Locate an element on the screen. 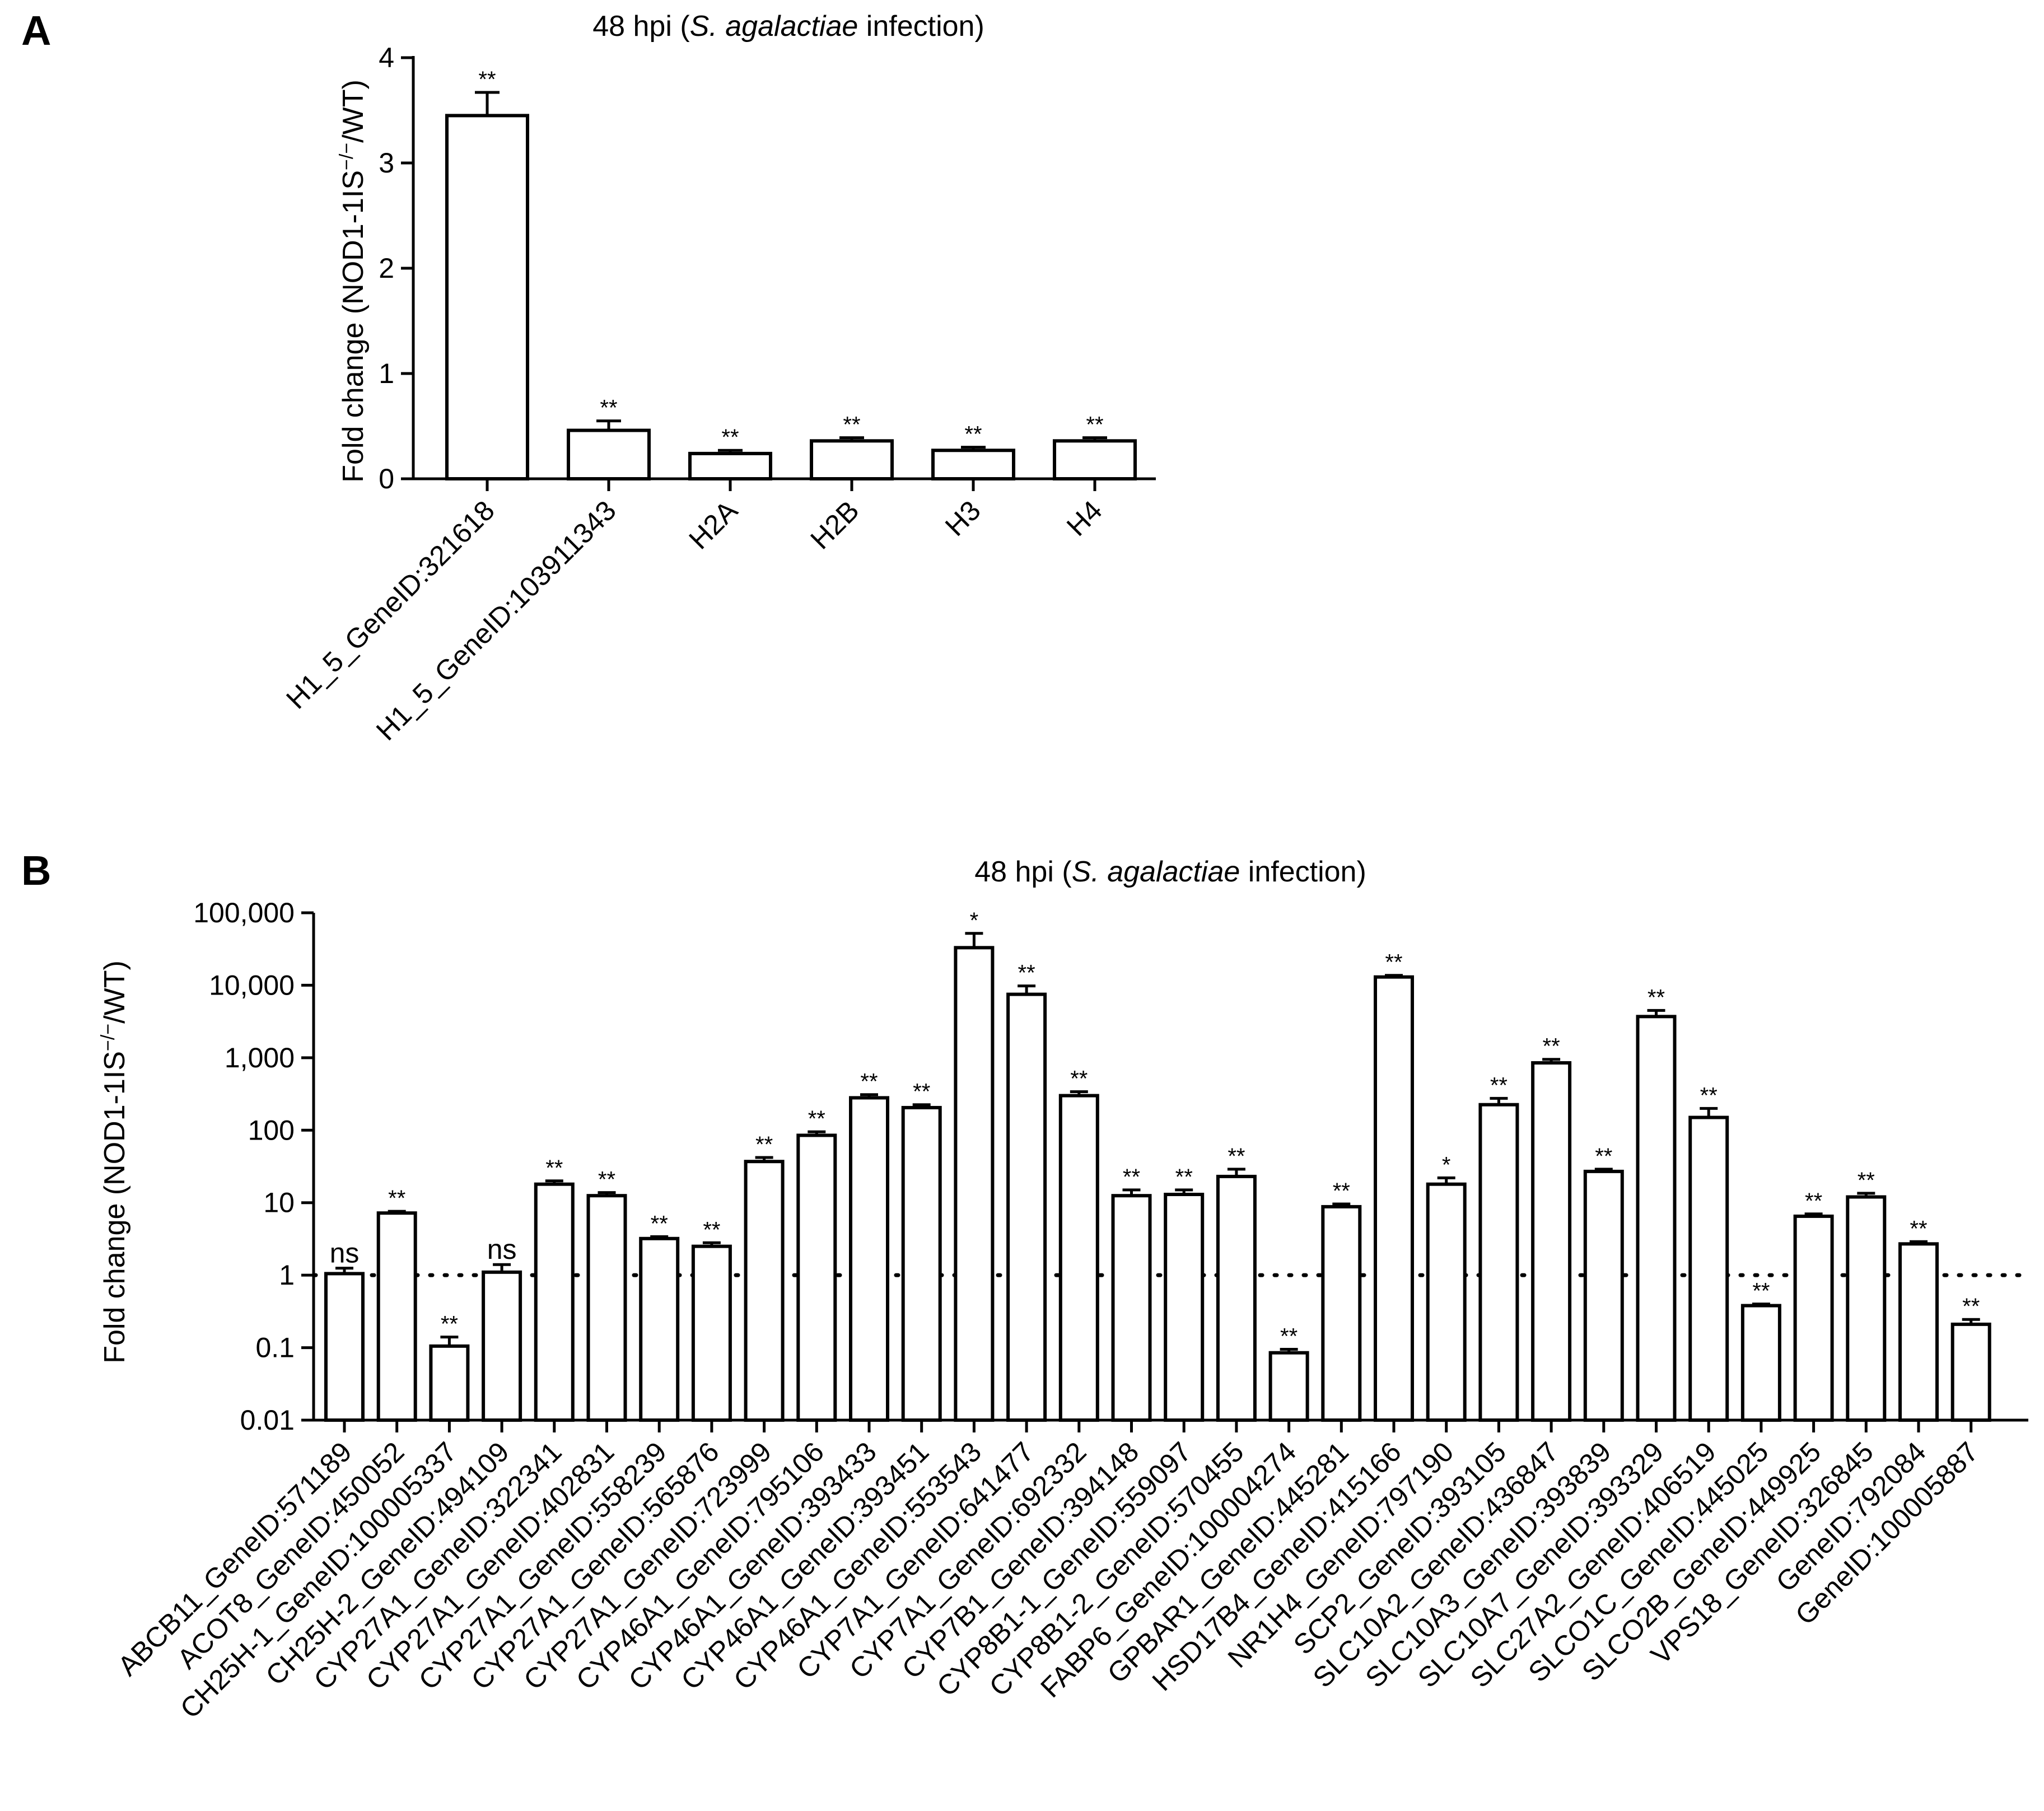 Image resolution: width=2044 pixels, height=1811 pixels. chart-a-category-label: H1_5_GeneID:321618 is located at coordinates (390, 605).